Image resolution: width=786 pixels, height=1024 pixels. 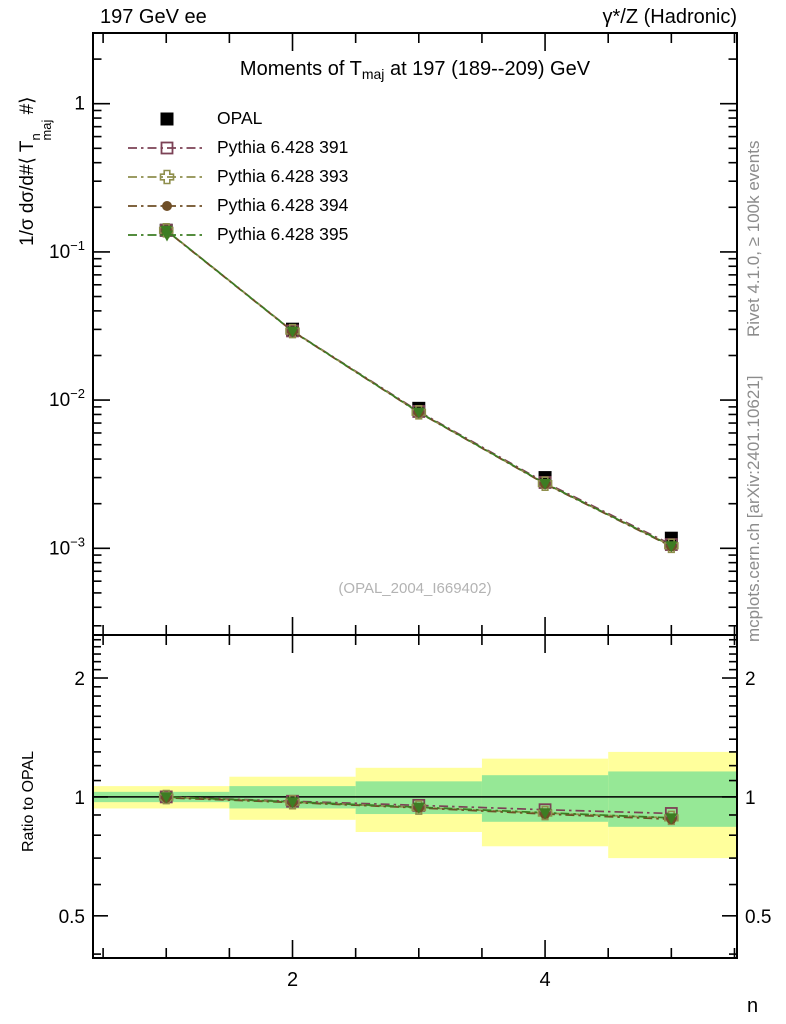 What do you see at coordinates (283, 234) in the screenshot?
I see `legend-item-label: Pythia 6.428 395` at bounding box center [283, 234].